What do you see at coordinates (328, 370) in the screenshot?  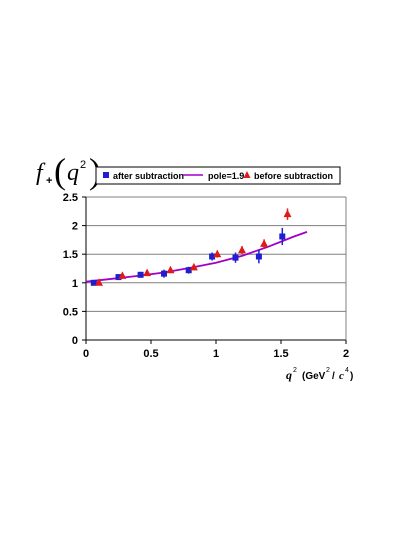 I see `x-label-unit-superscript-1: 2` at bounding box center [328, 370].